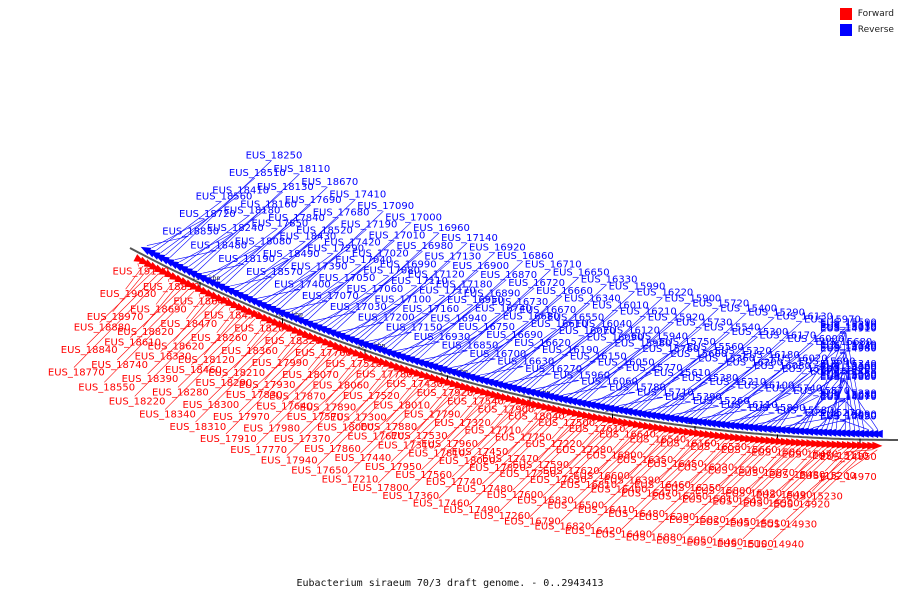 This screenshot has width=900, height=600. I want to click on forward-gene-label: EUS_17450, so click(480, 452).